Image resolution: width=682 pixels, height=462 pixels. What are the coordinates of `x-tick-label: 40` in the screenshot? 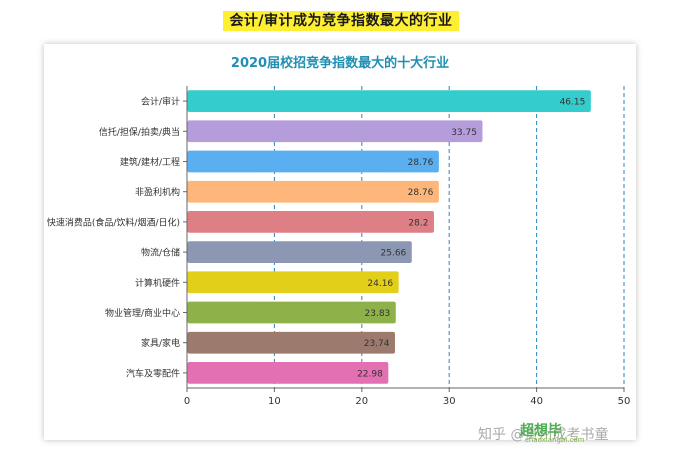 It's located at (536, 401).